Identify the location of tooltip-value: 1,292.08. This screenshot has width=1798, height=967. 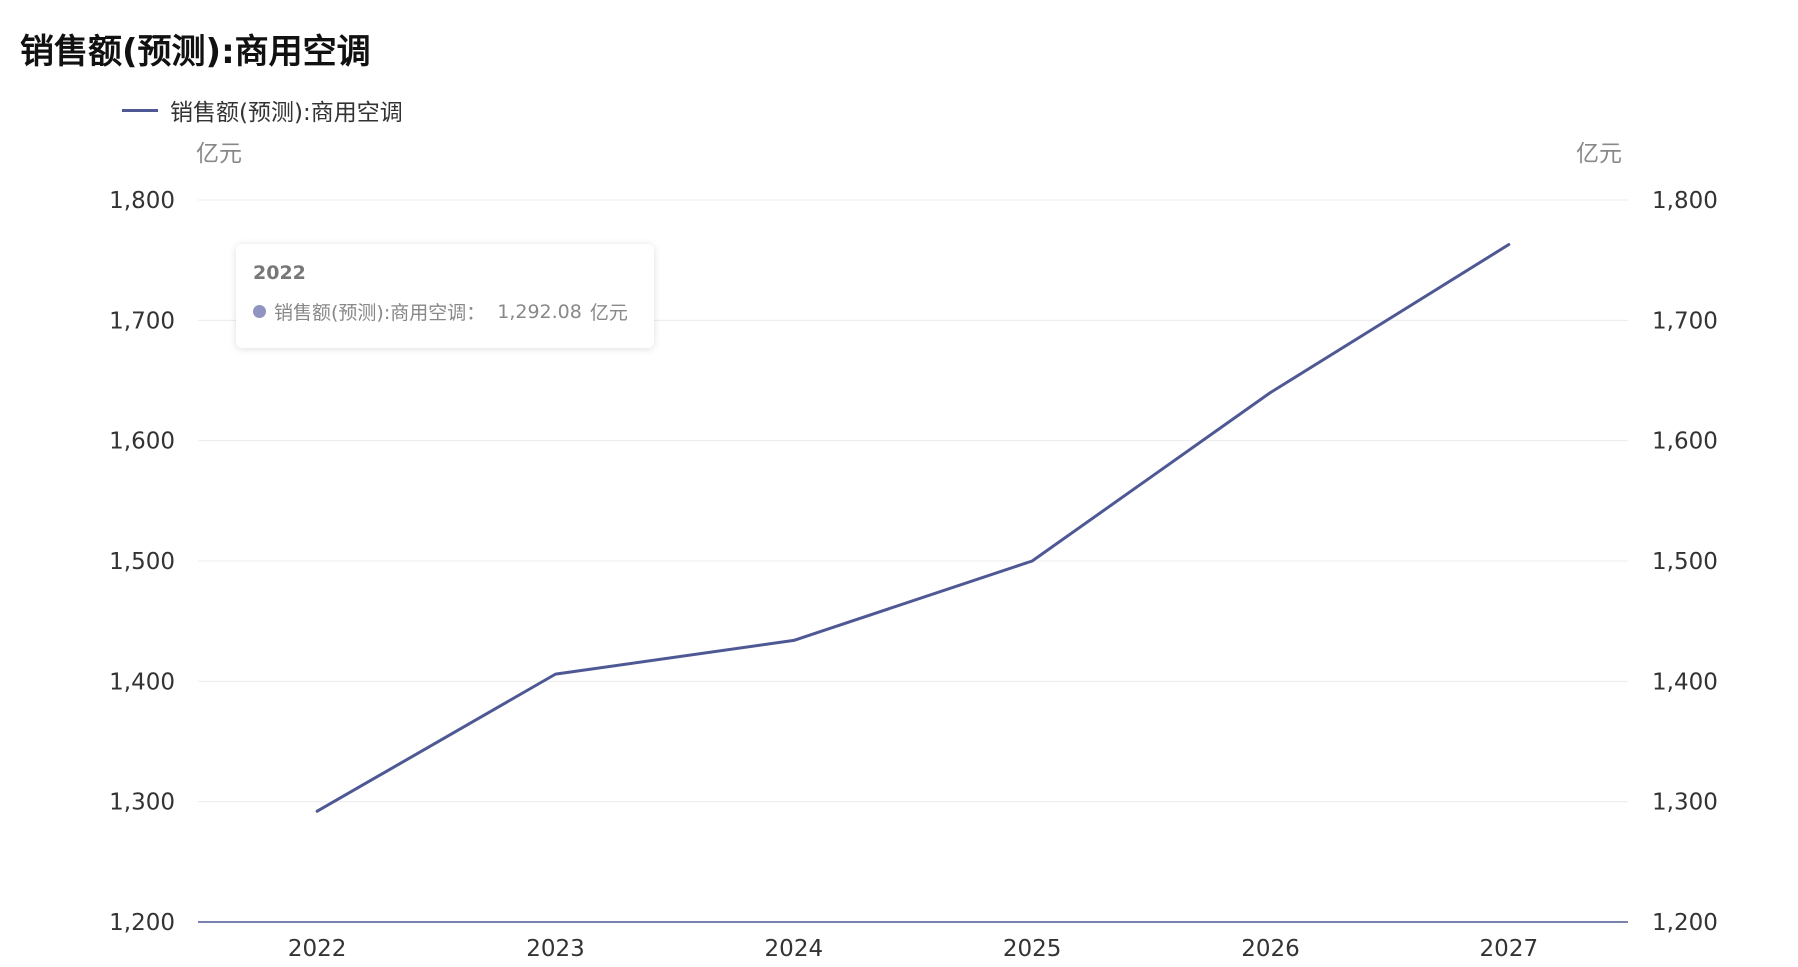
(539, 311).